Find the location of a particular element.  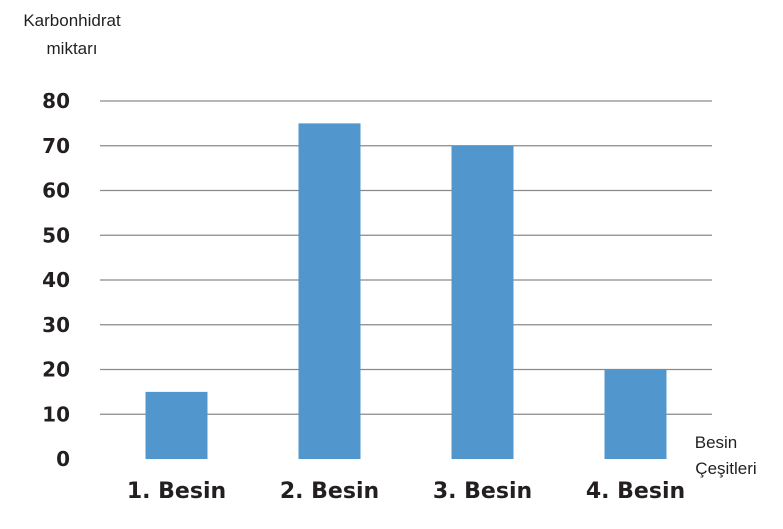

y-tick-label: 20 is located at coordinates (56, 370).